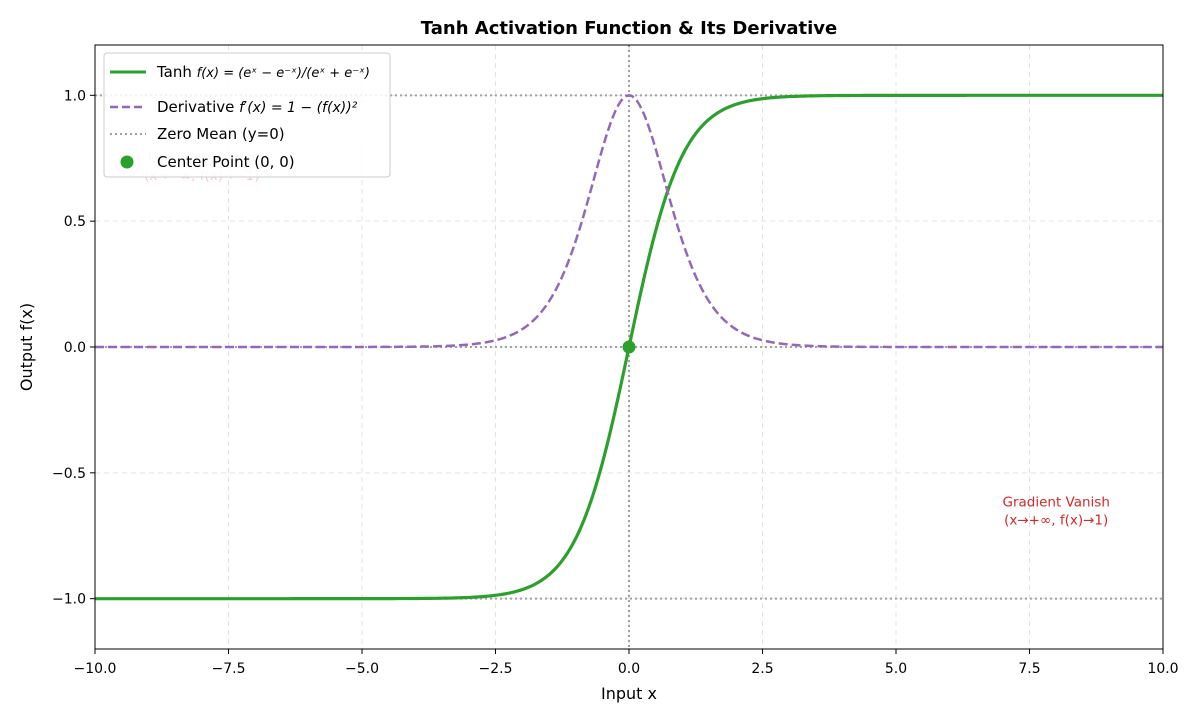 The image size is (1200, 720). Describe the element at coordinates (1162, 669) in the screenshot. I see `x-tick-label: 10.0` at that location.